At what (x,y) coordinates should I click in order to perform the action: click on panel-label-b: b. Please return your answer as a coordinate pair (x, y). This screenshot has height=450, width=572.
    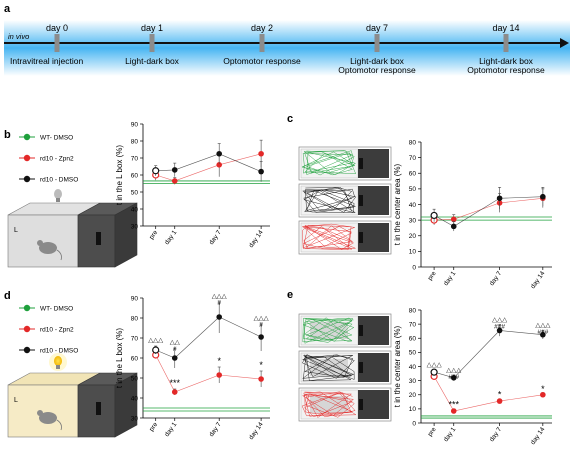
    Looking at the image, I should click on (7, 135).